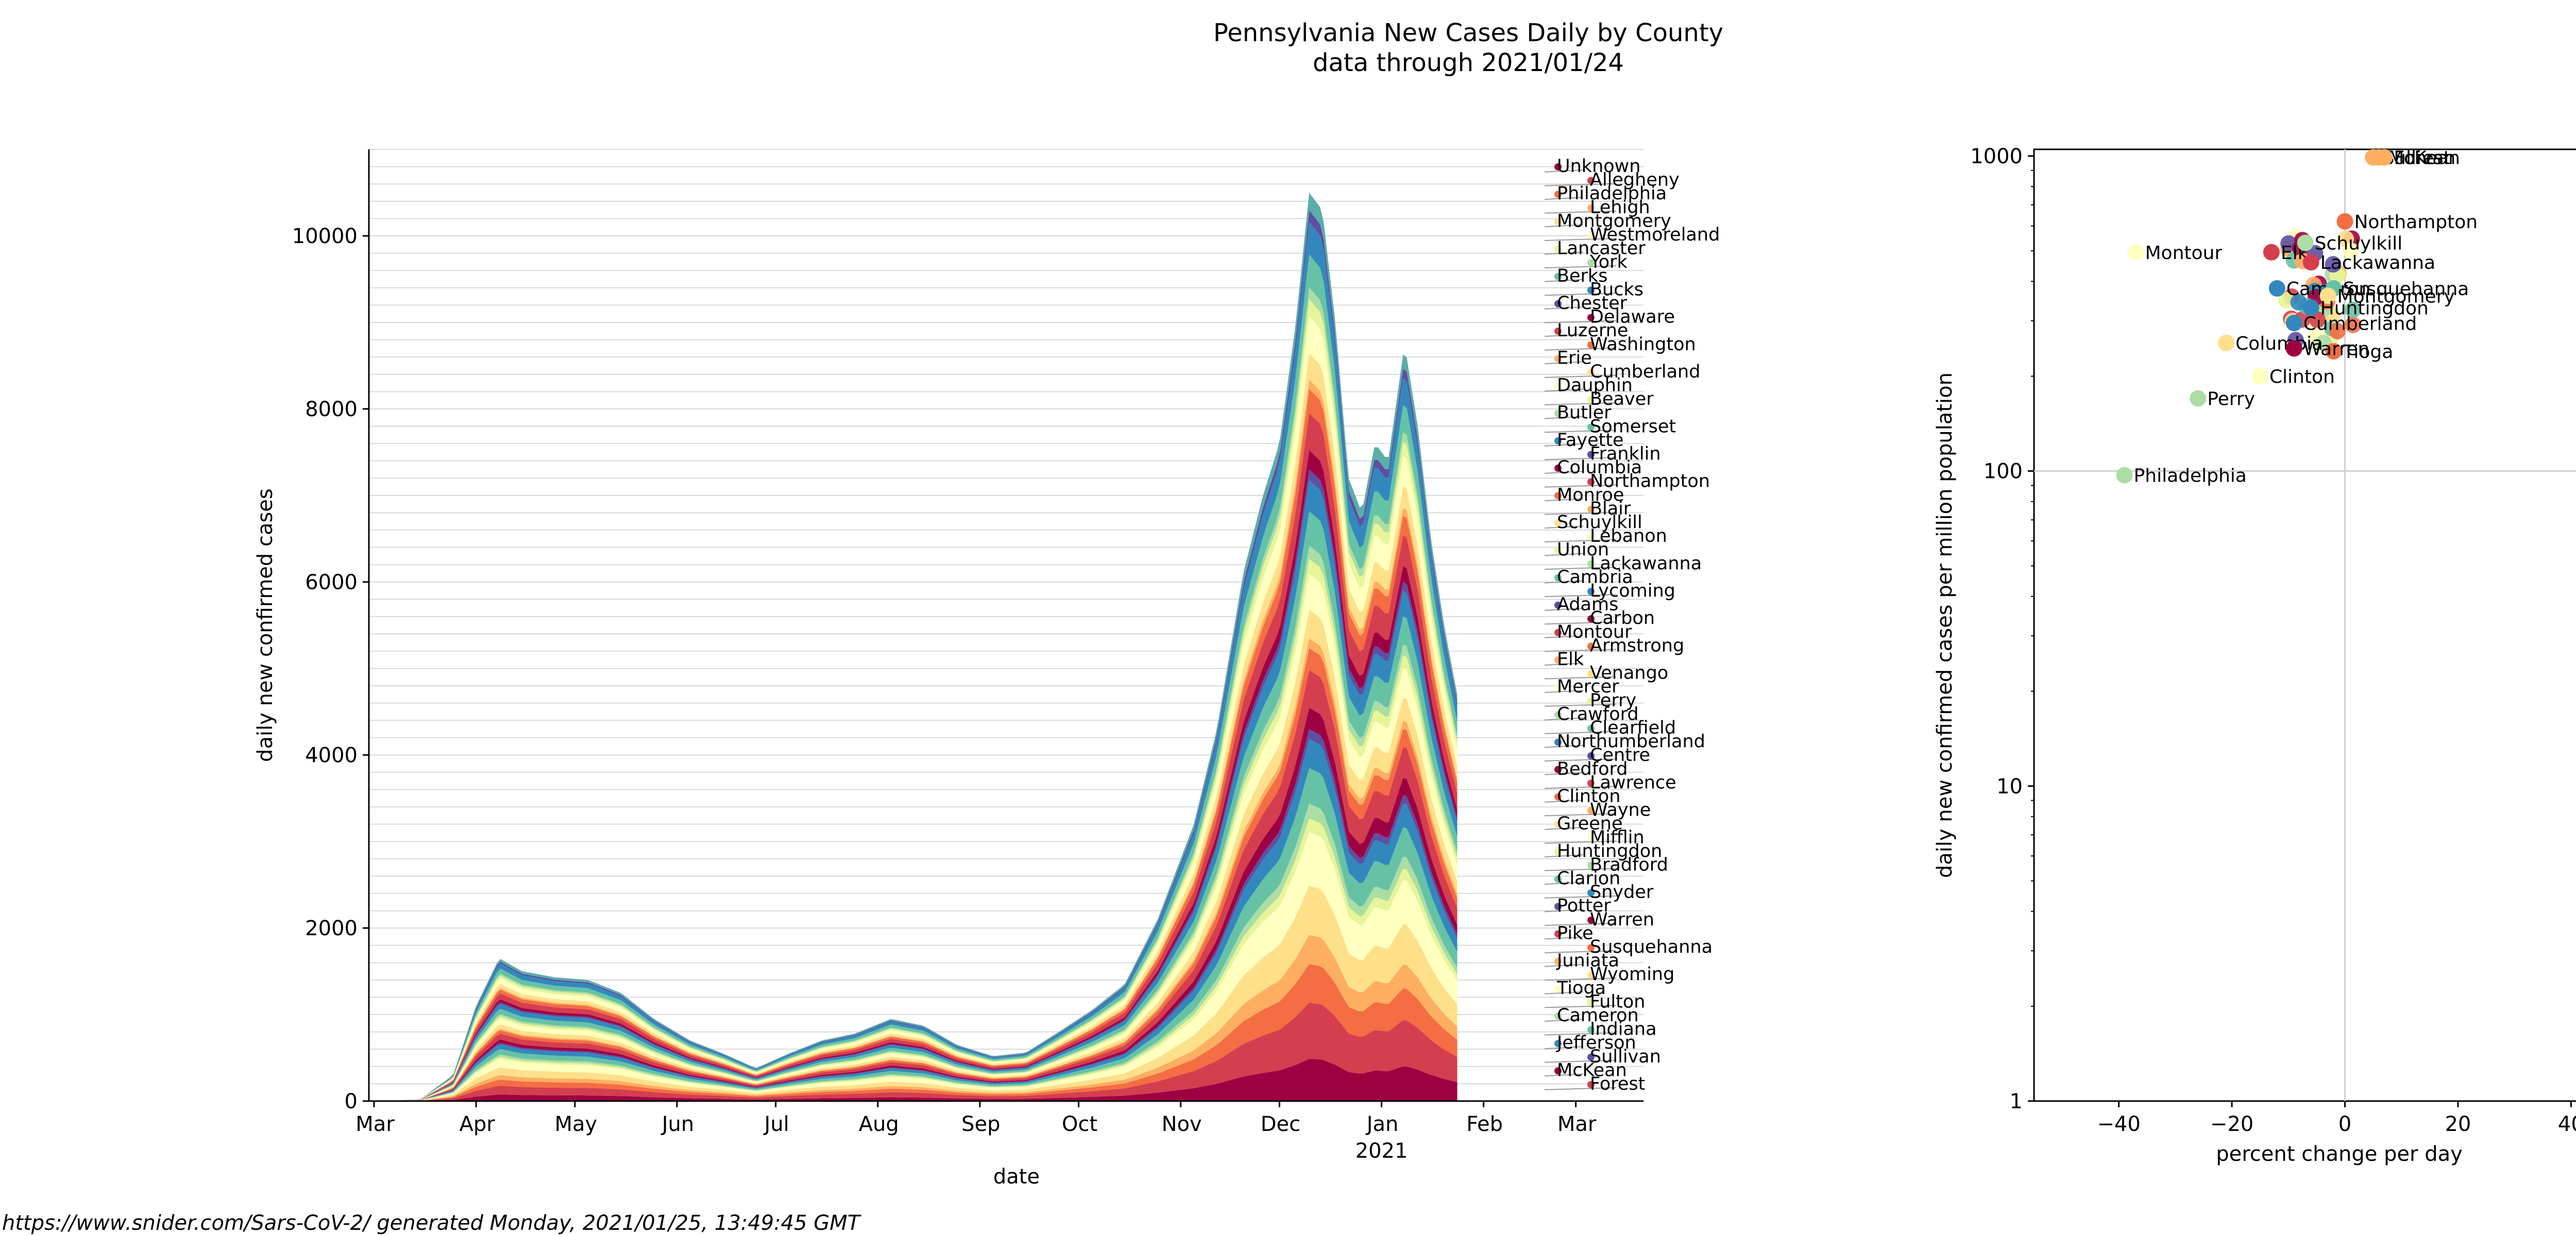 This screenshot has height=1236, width=2576. Describe the element at coordinates (2418, 158) in the screenshot. I see `scatter-point-label: Sullivan` at that location.